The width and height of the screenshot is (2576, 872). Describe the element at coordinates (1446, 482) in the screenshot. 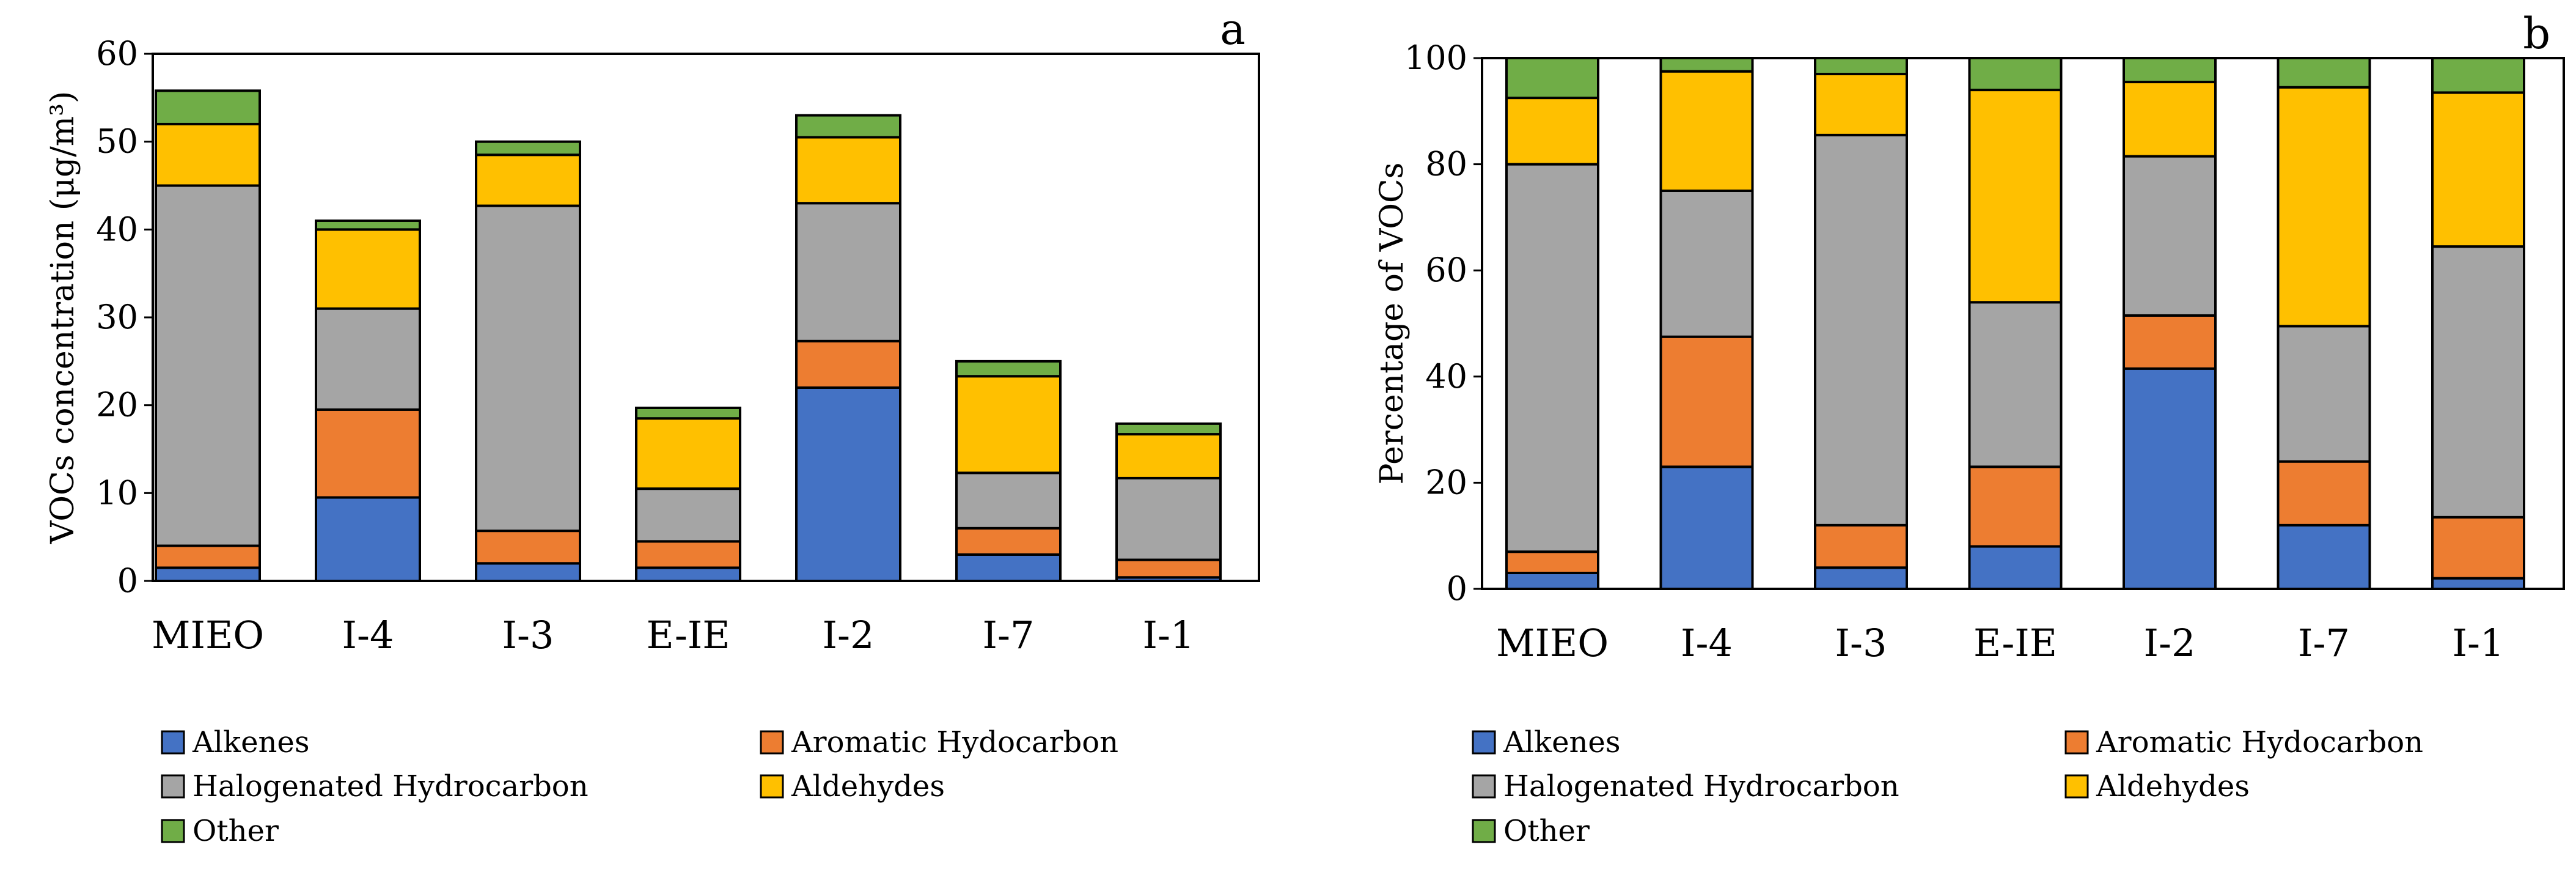

I see `y-tick-label: 20` at that location.